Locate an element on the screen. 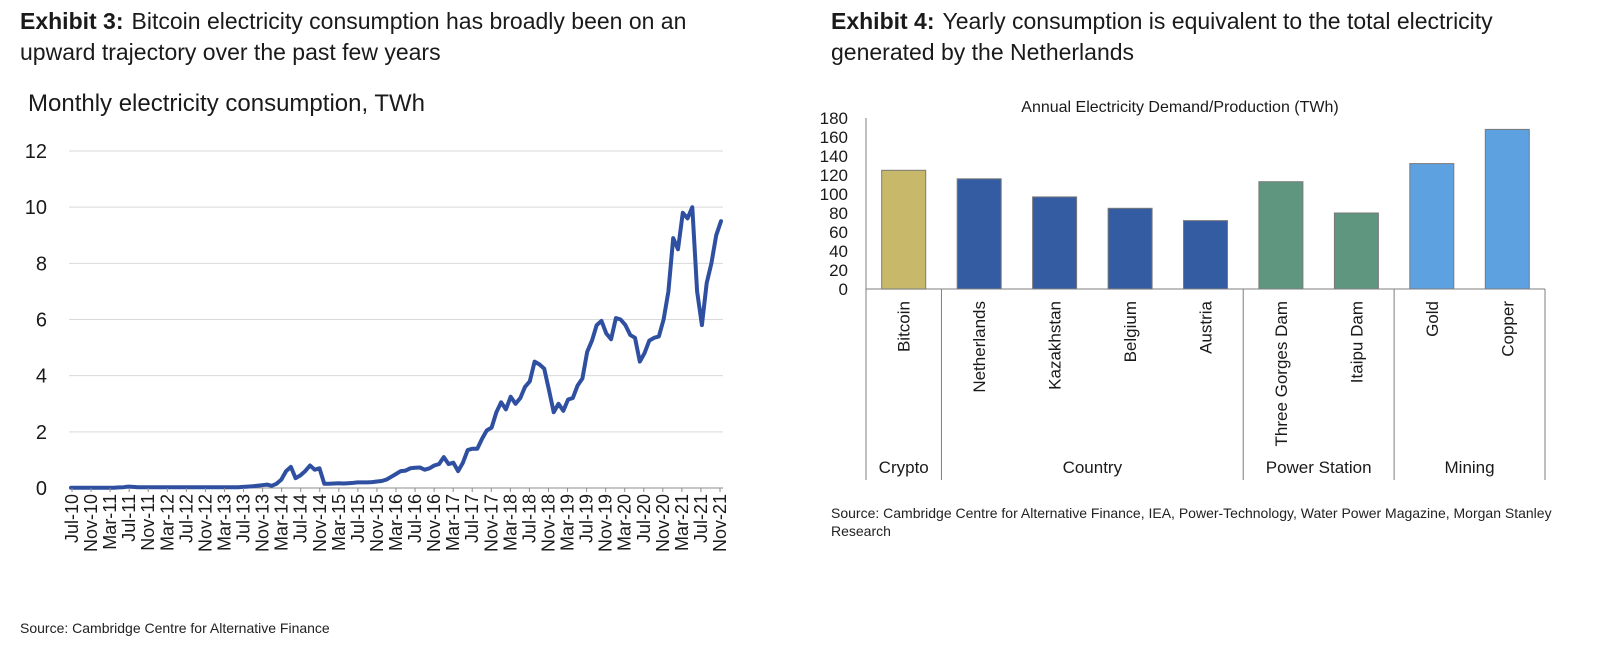 This screenshot has width=1600, height=645. y-tick-label: 4 is located at coordinates (41, 377).